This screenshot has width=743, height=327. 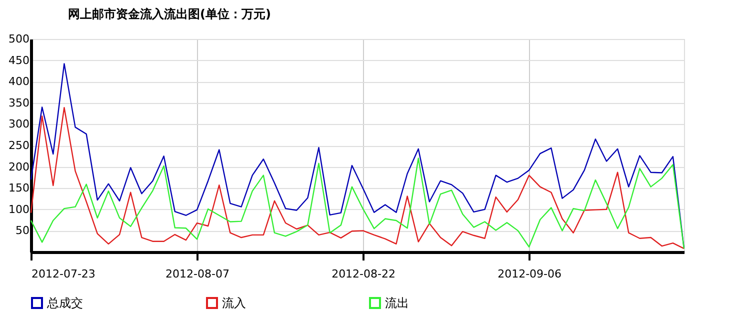 What do you see at coordinates (530, 274) in the screenshot?
I see `x-tick-label: 2012-09-06` at bounding box center [530, 274].